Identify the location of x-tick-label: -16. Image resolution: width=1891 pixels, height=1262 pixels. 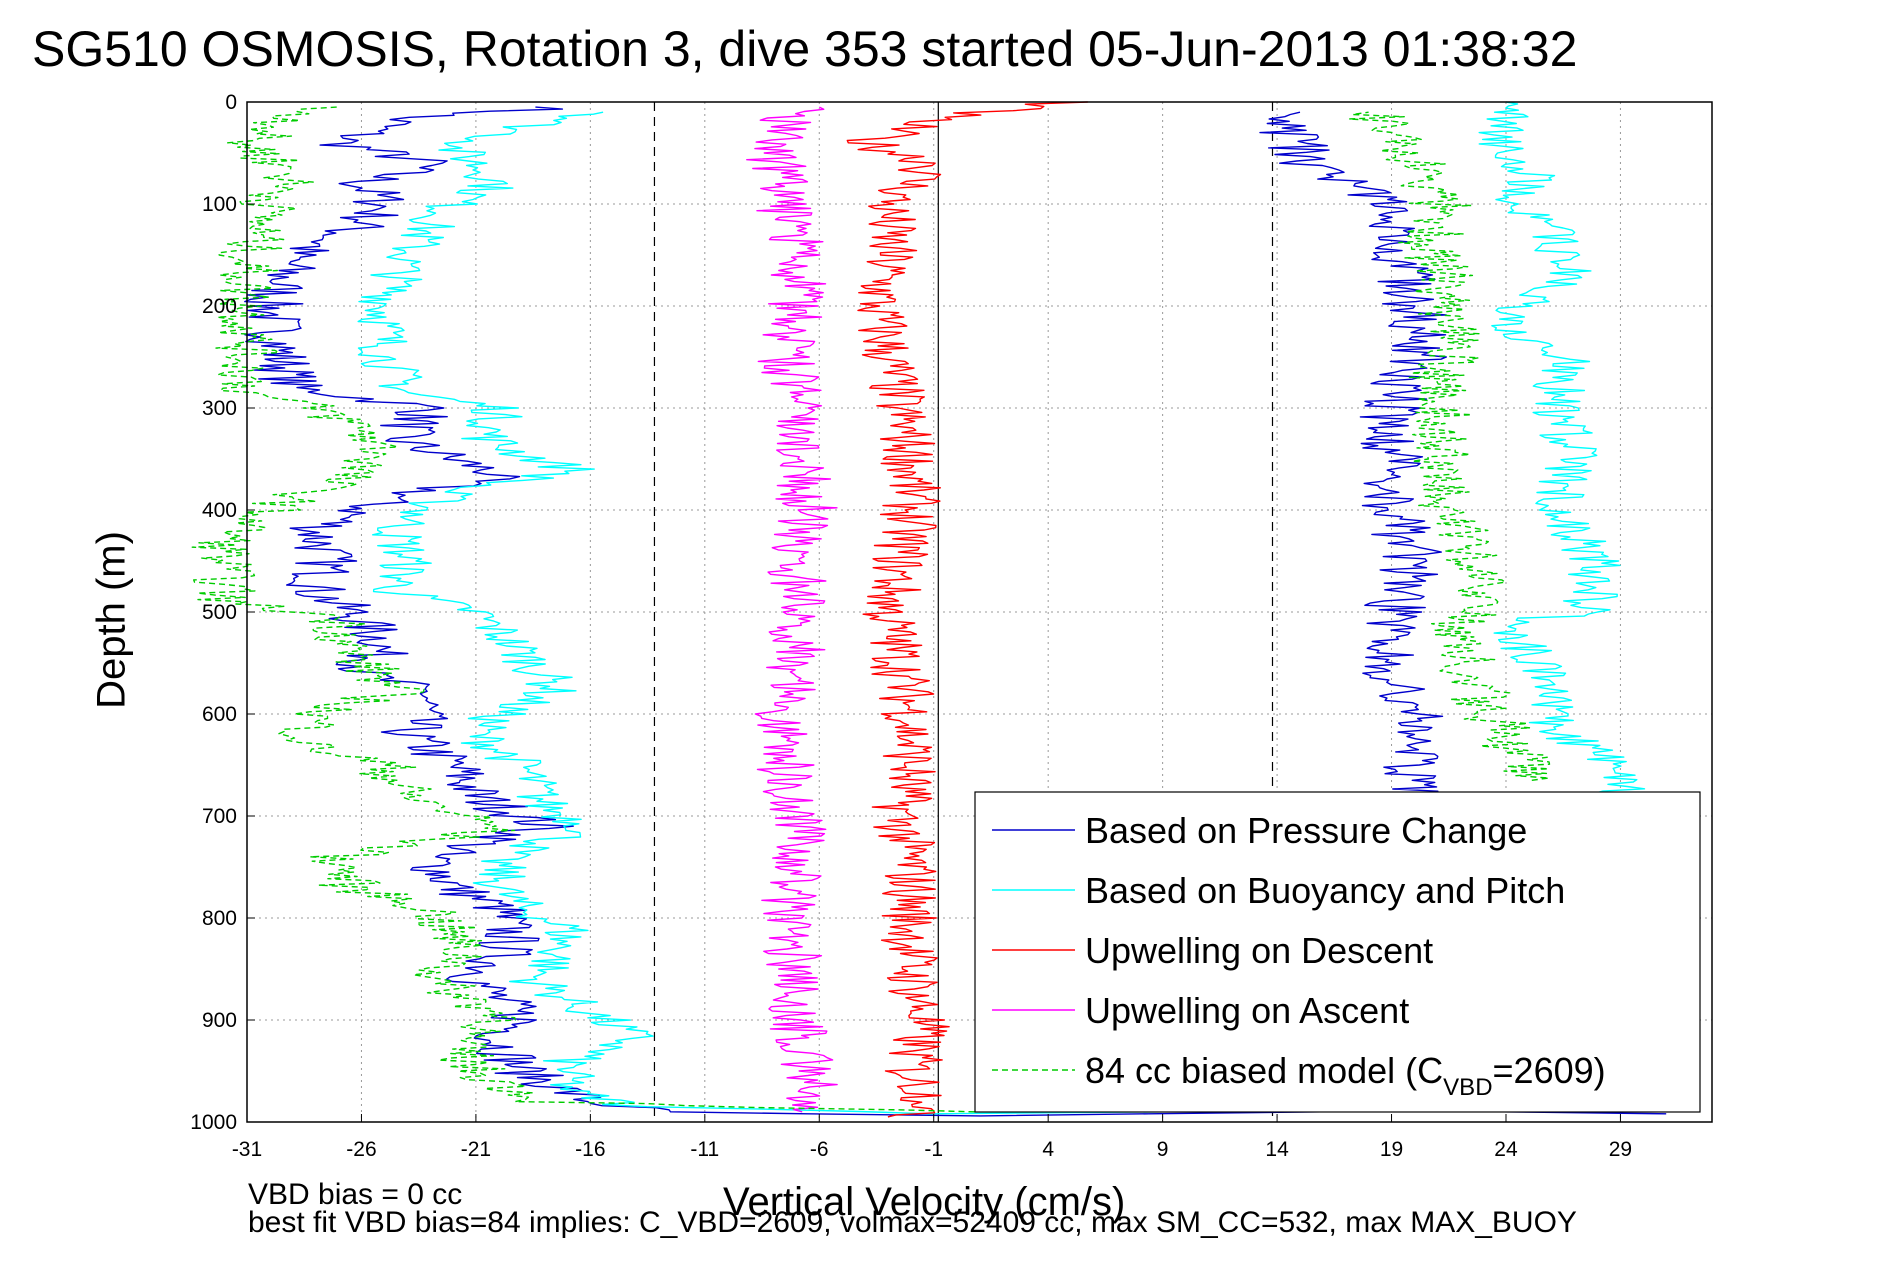
(590, 1149).